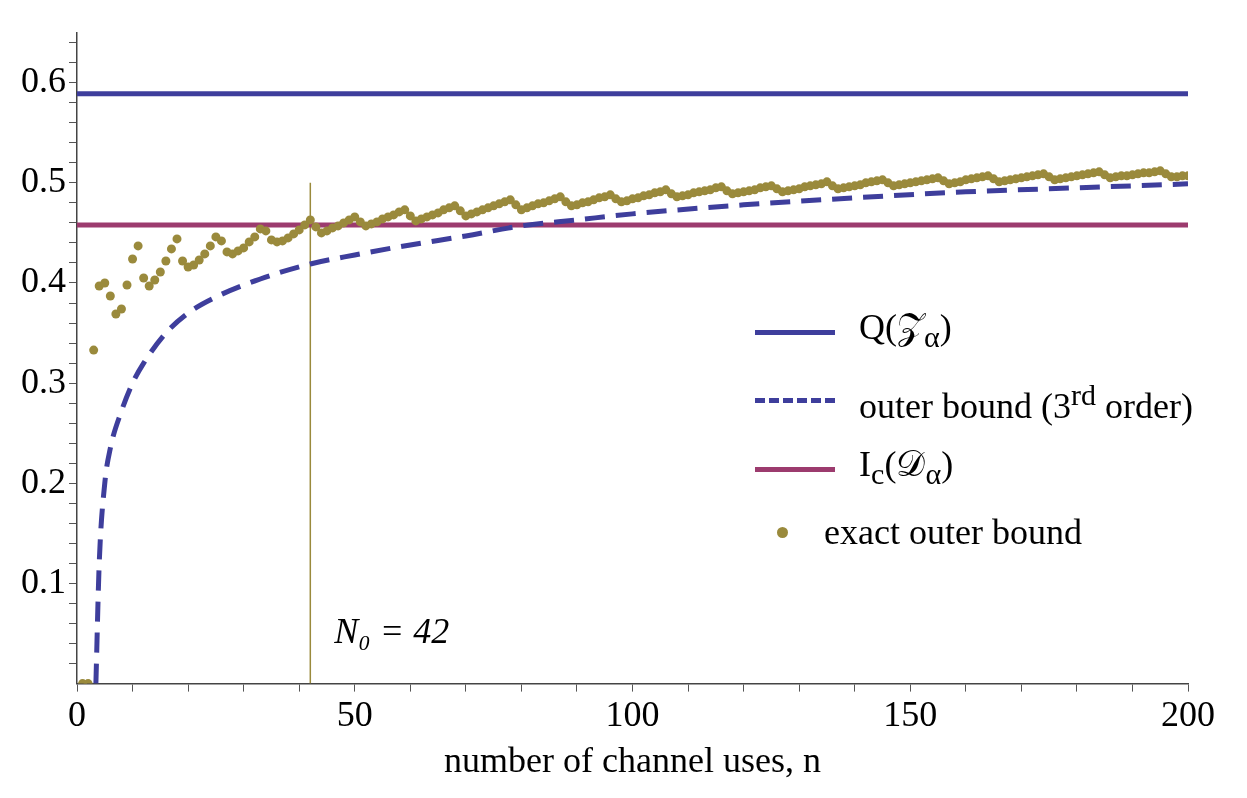  Describe the element at coordinates (953, 533) in the screenshot. I see `legend-label: exact outer bound` at that location.